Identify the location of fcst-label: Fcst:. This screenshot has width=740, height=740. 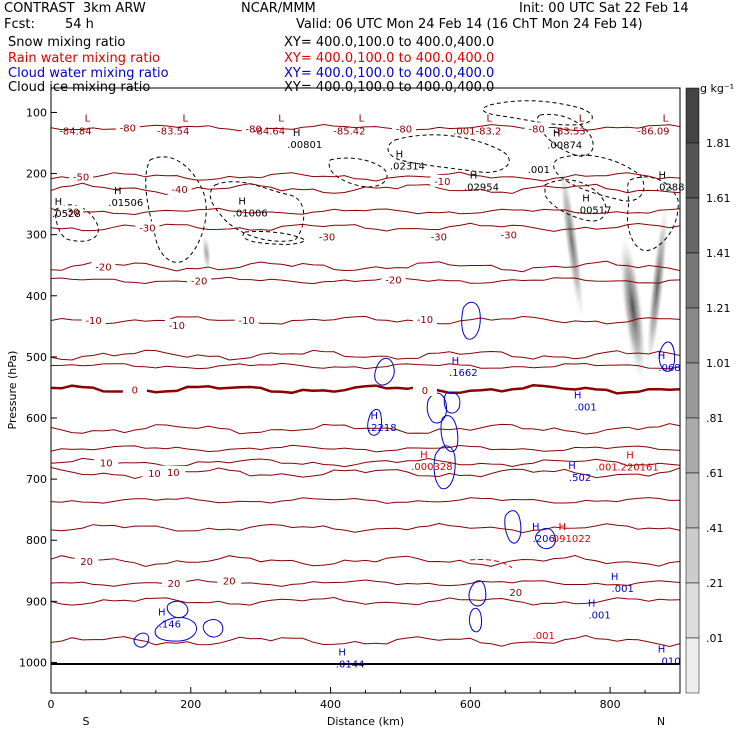
(19, 24).